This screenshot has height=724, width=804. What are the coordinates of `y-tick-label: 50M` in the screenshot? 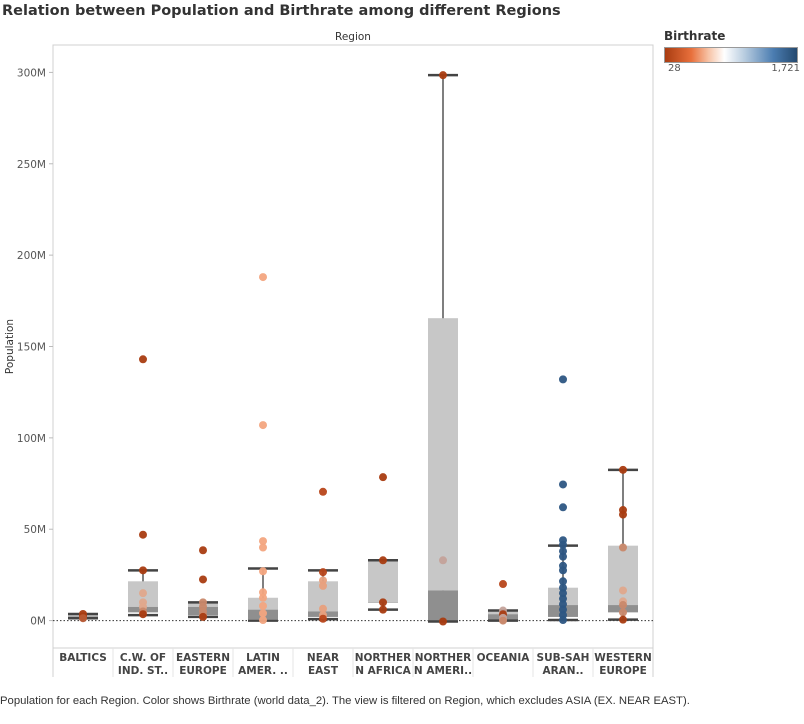 It's located at (35, 530).